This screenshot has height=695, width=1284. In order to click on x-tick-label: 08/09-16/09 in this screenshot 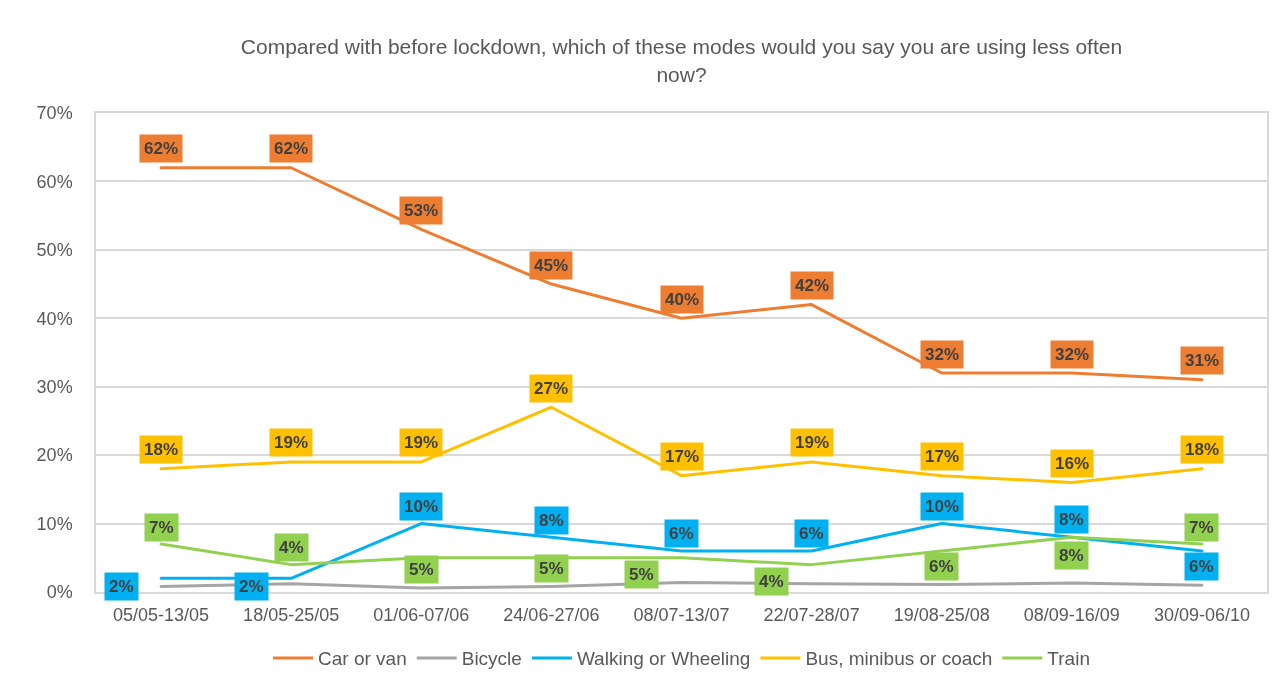, I will do `click(1071, 615)`.